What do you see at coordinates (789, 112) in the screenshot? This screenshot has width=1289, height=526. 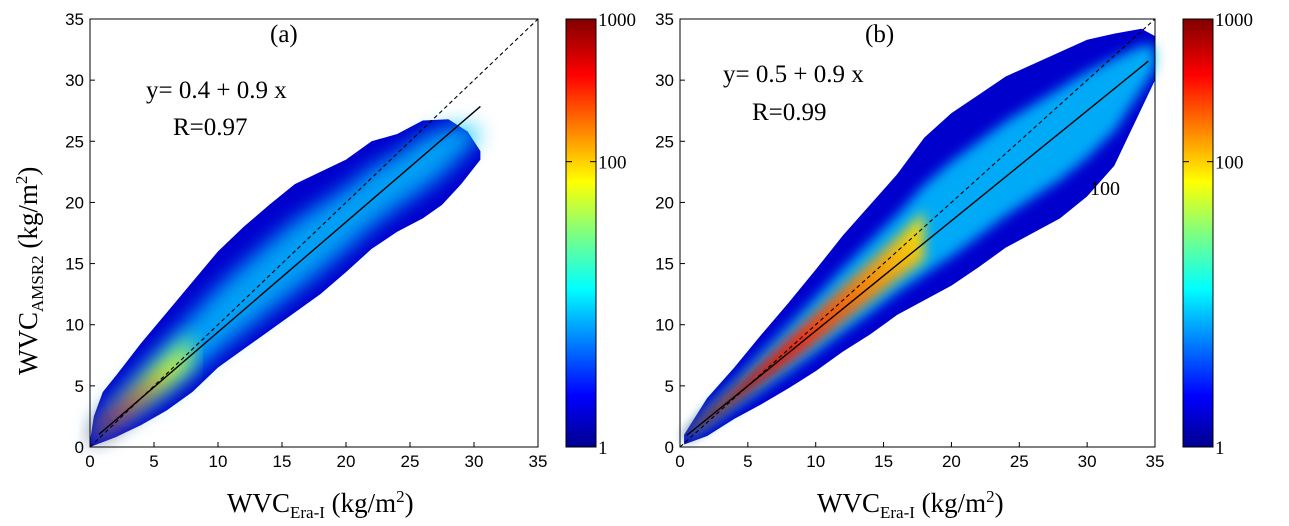 I see `correlation-b: R=0.99` at bounding box center [789, 112].